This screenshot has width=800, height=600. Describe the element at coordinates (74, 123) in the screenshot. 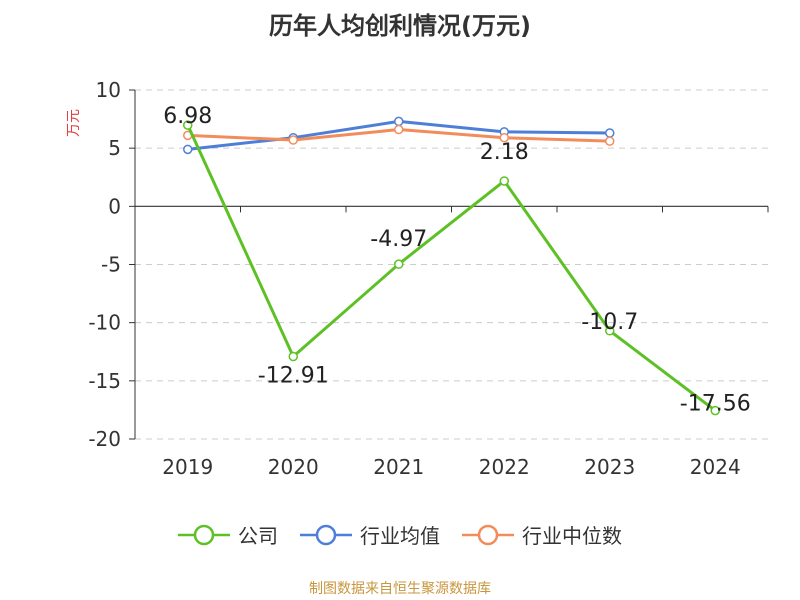

I see `y-axis-label: 万元` at that location.